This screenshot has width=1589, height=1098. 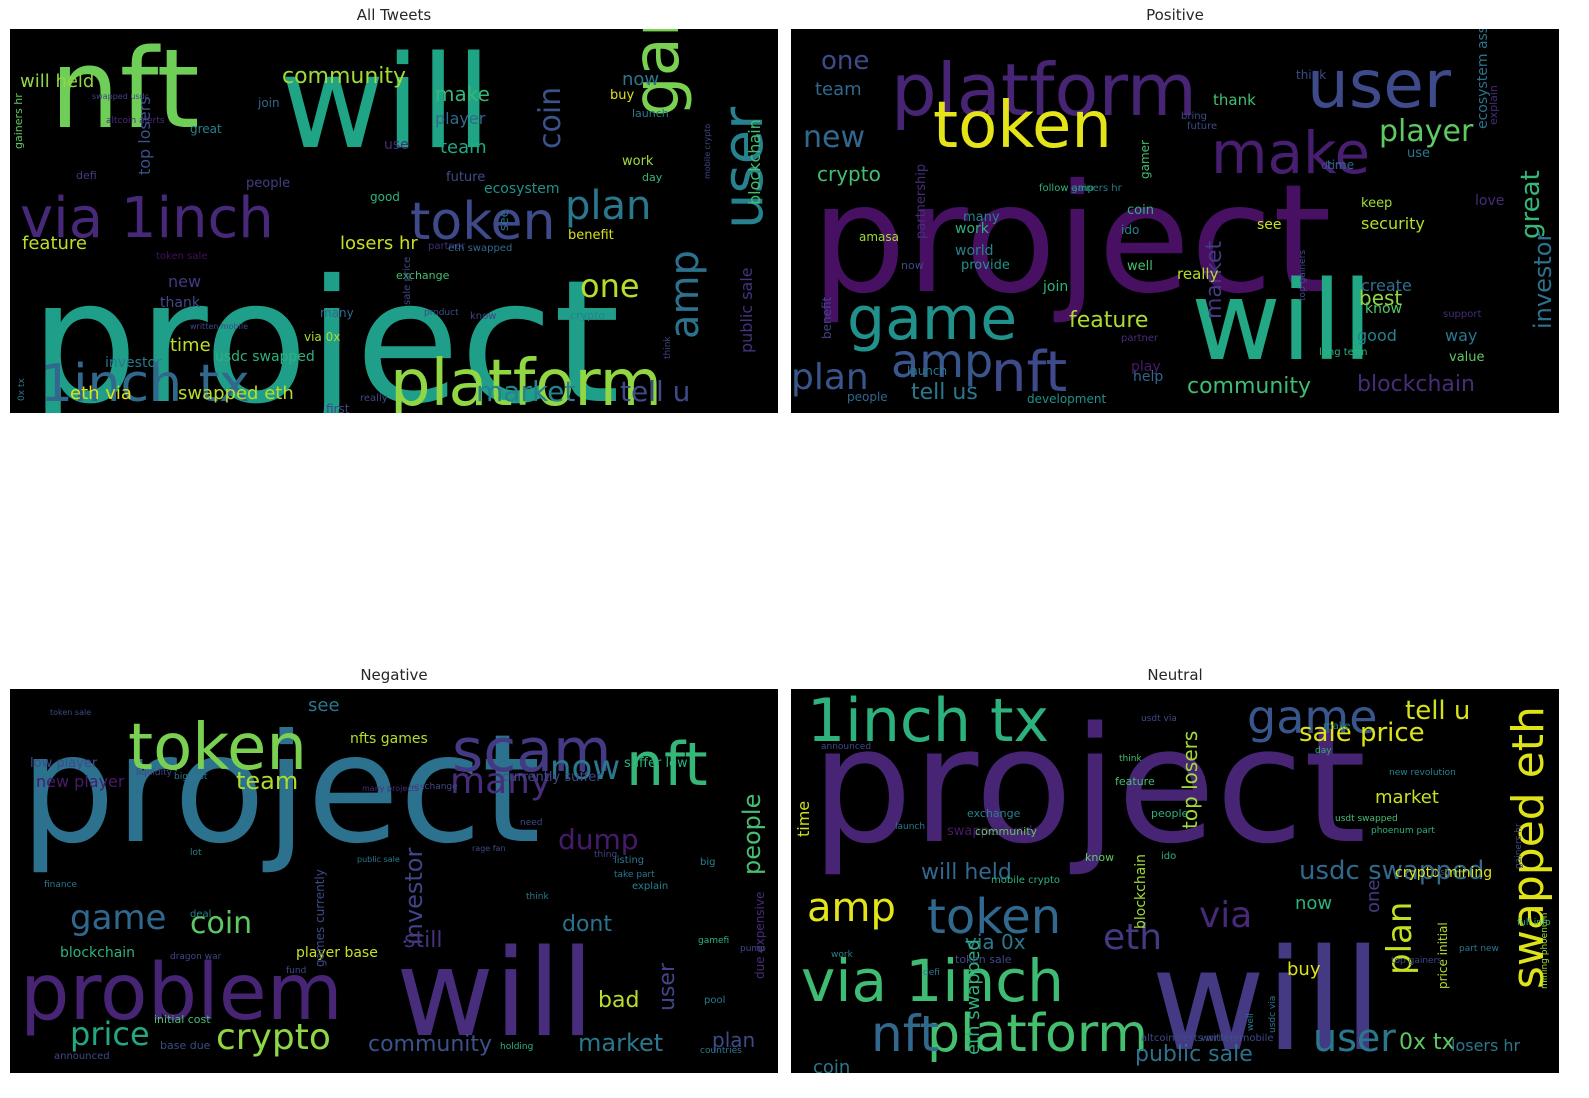 I want to click on word-community: community, so click(x=1006, y=831).